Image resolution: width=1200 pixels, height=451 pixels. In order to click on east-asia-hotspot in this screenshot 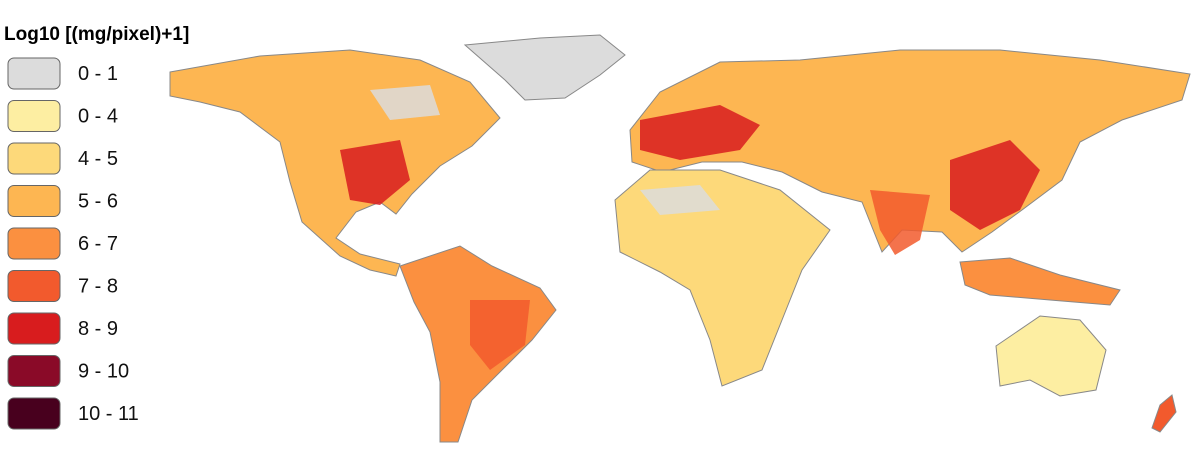, I will do `click(995, 185)`.